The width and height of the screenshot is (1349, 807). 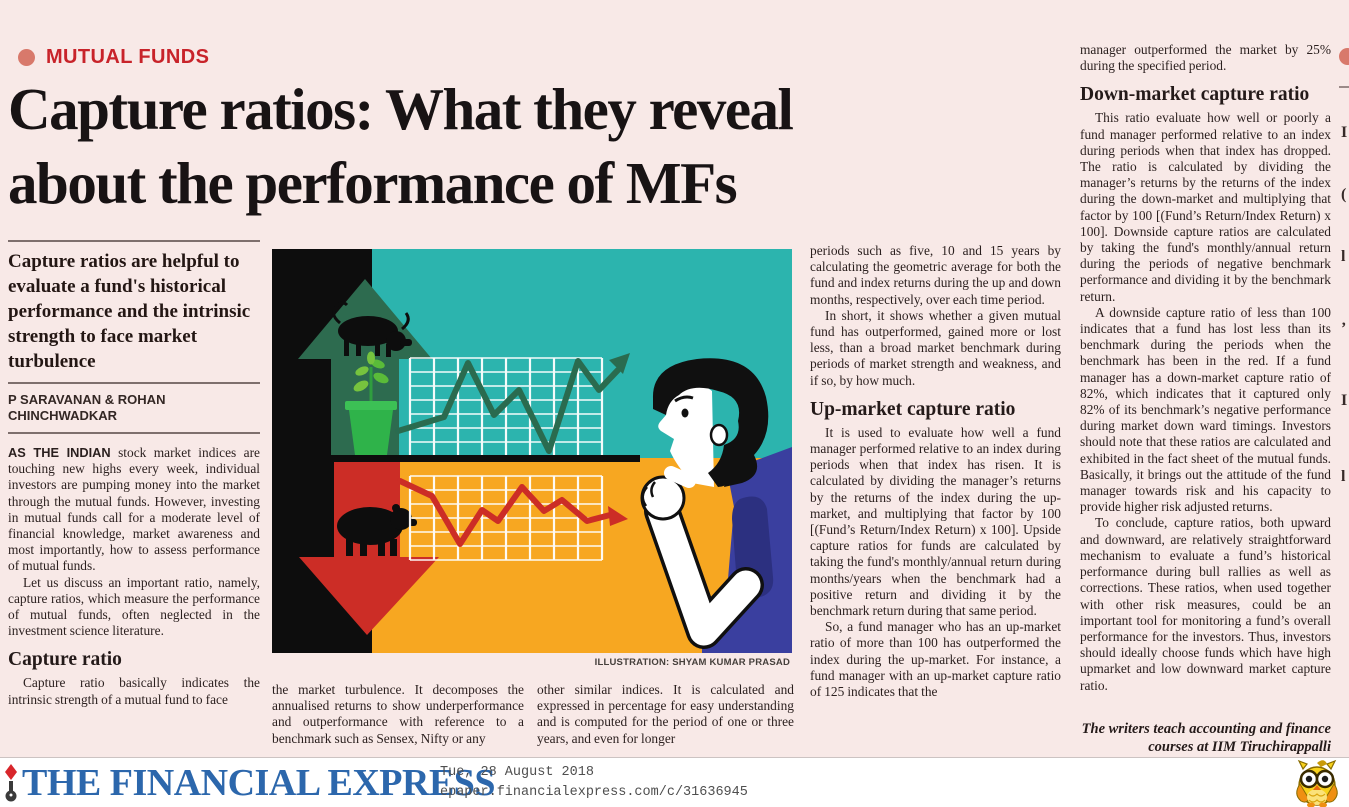 I want to click on byline: P SARAVANAN & ROHAN CHINCHWADKAR, so click(x=87, y=407).